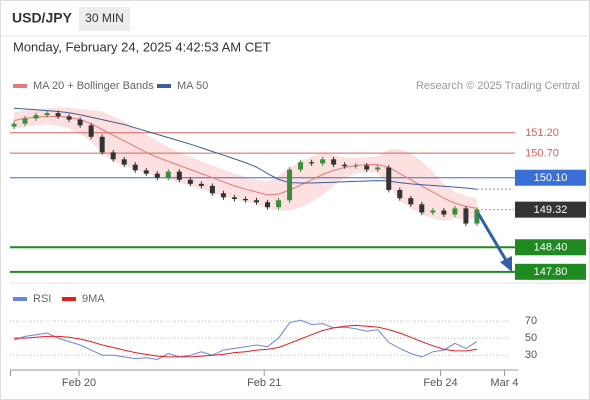 This screenshot has height=400, width=590. I want to click on x-tick-label: Feb 20, so click(79, 383).